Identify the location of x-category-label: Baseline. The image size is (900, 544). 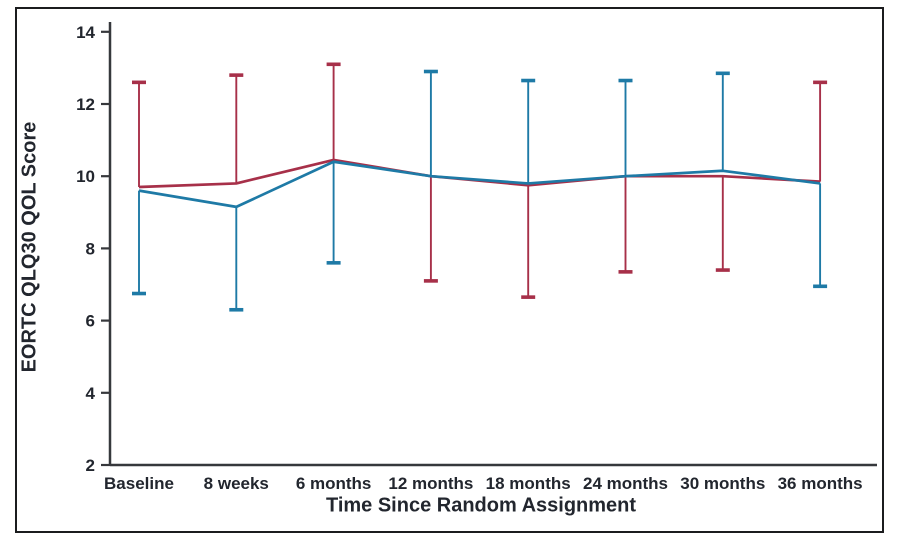
(139, 483).